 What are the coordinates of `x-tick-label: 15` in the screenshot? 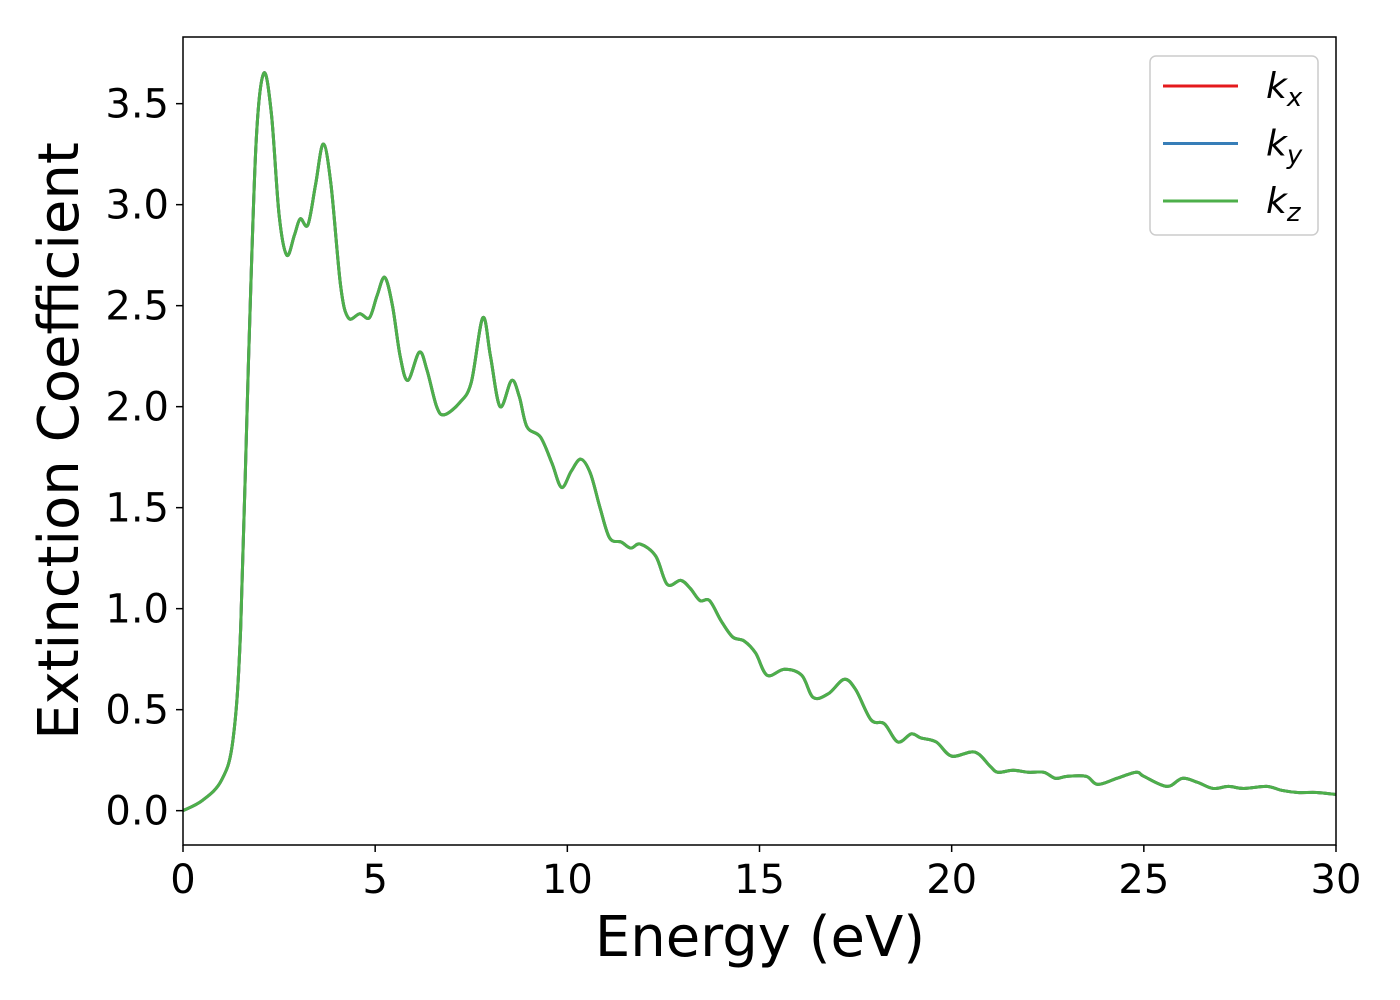 It's located at (759, 880).